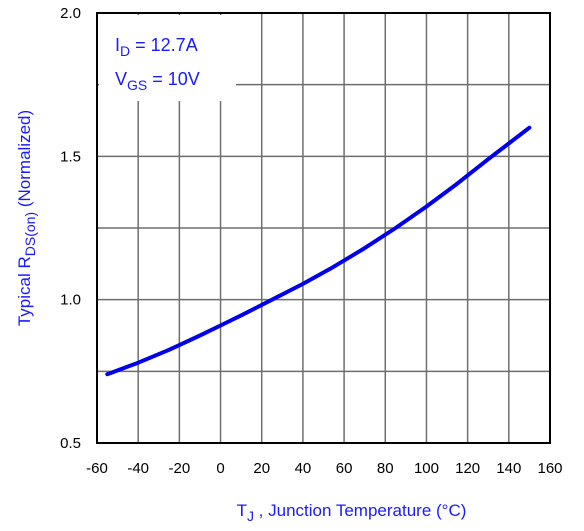 This screenshot has height=531, width=584. What do you see at coordinates (385, 468) in the screenshot?
I see `x-tick-label: 80` at bounding box center [385, 468].